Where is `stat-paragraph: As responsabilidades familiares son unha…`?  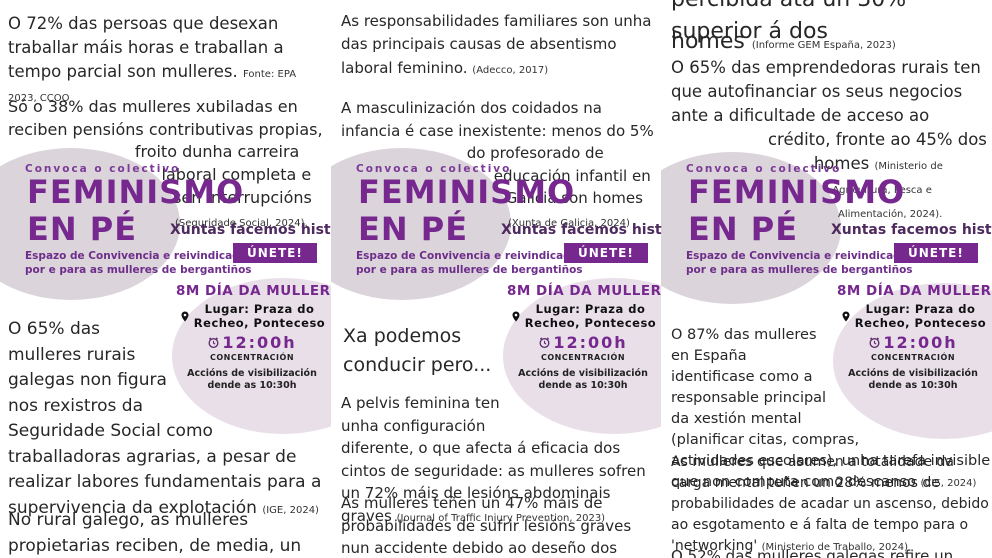
stat-paragraph: As responsabilidades familiares son unha… is located at coordinates (498, 45).